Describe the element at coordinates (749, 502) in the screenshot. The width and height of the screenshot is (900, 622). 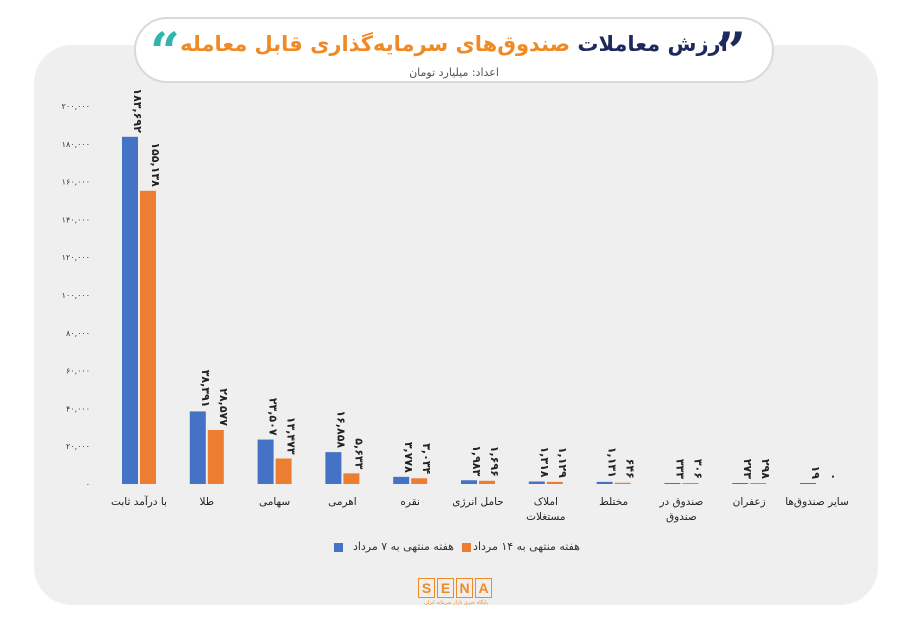
I see `x-category-label: زعفران` at that location.